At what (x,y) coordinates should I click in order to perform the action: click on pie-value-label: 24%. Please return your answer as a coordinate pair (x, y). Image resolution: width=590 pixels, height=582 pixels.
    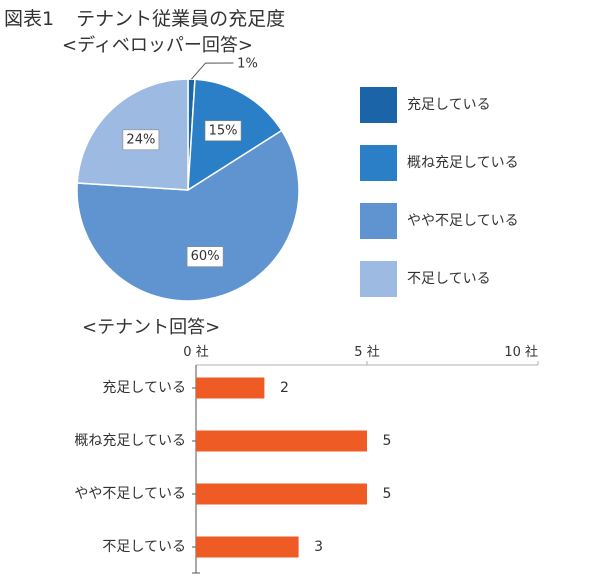
    Looking at the image, I should click on (140, 139).